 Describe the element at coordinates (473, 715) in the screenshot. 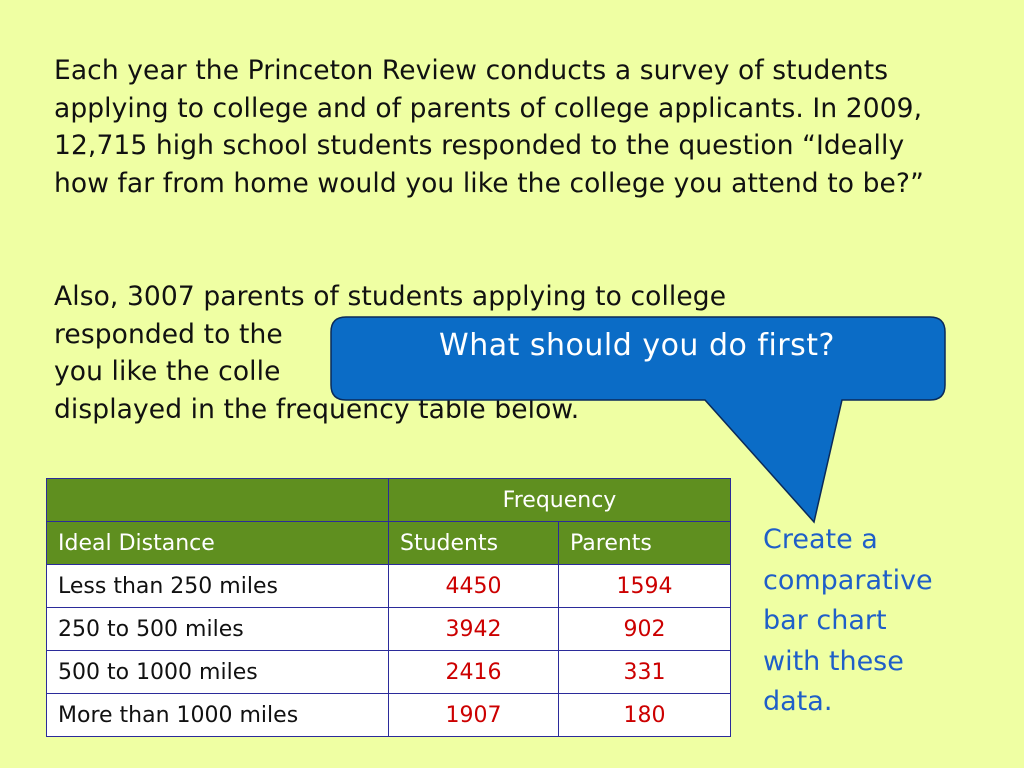

I see `students-cell: 1907` at that location.